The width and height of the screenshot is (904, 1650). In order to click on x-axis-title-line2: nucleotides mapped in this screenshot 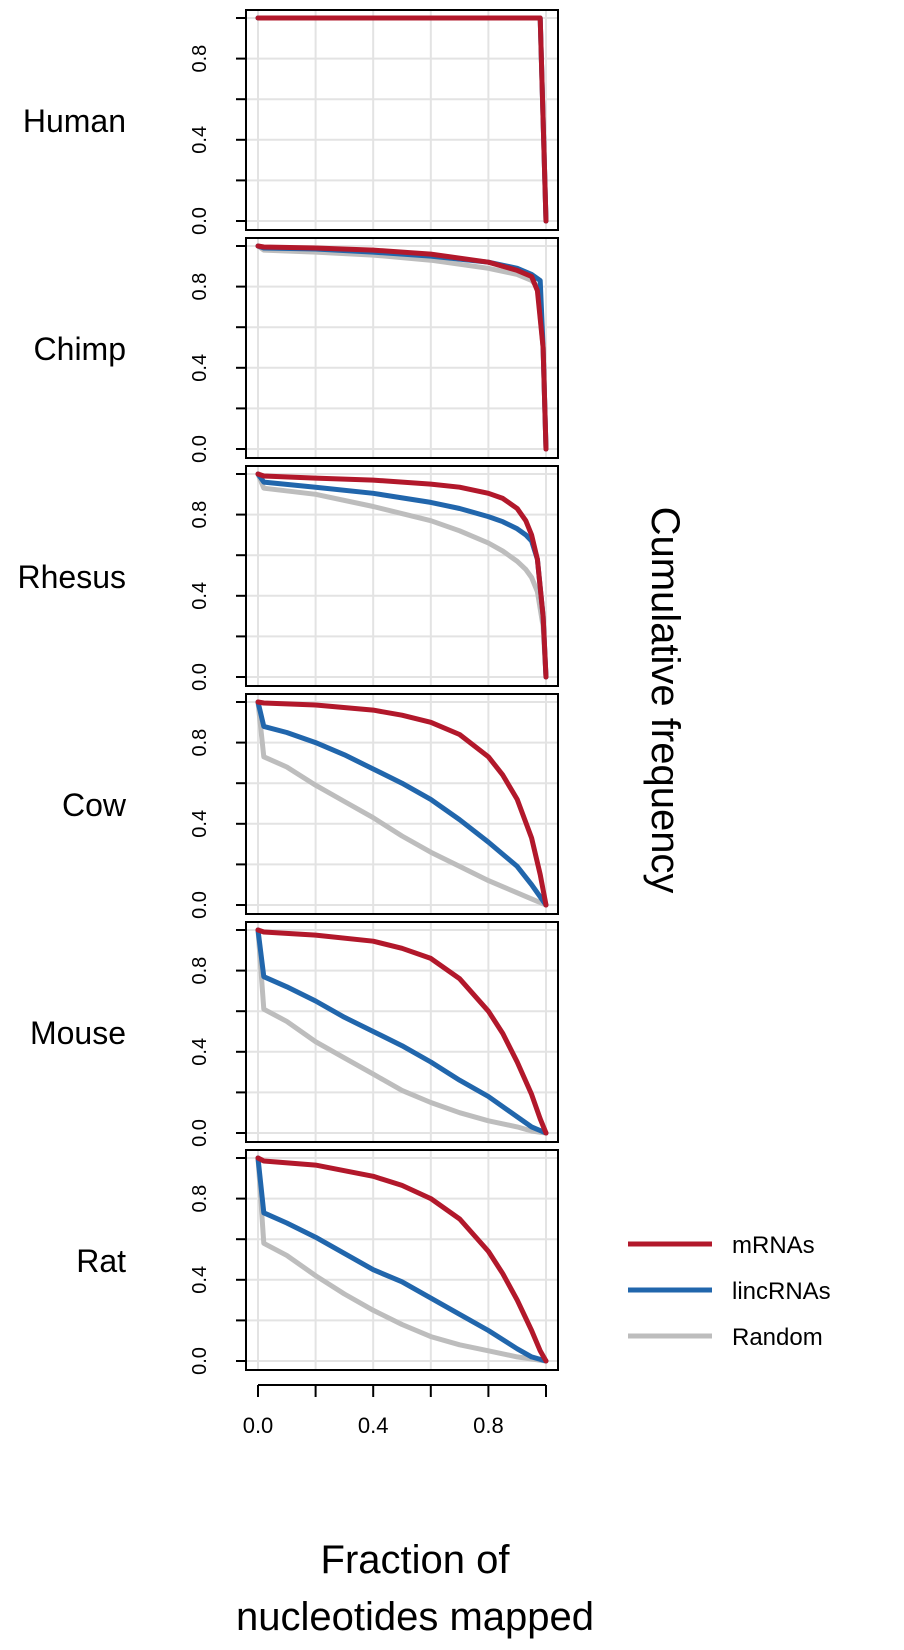, I will do `click(415, 1617)`.